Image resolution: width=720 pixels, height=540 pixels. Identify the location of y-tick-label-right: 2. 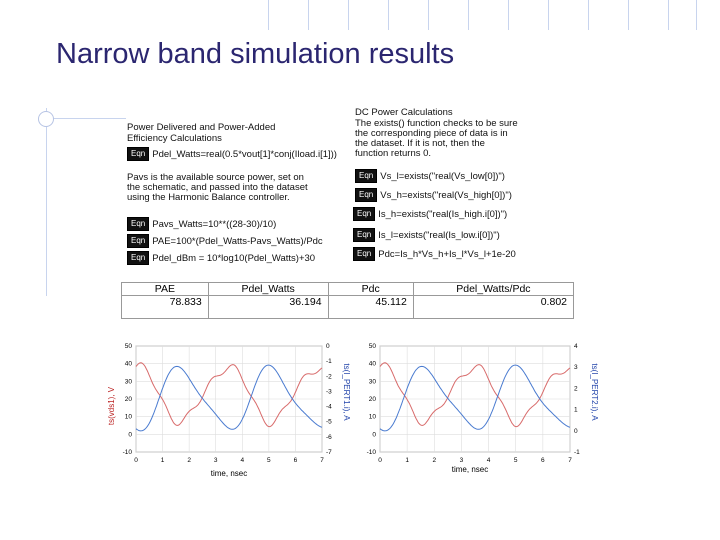
(576, 388).